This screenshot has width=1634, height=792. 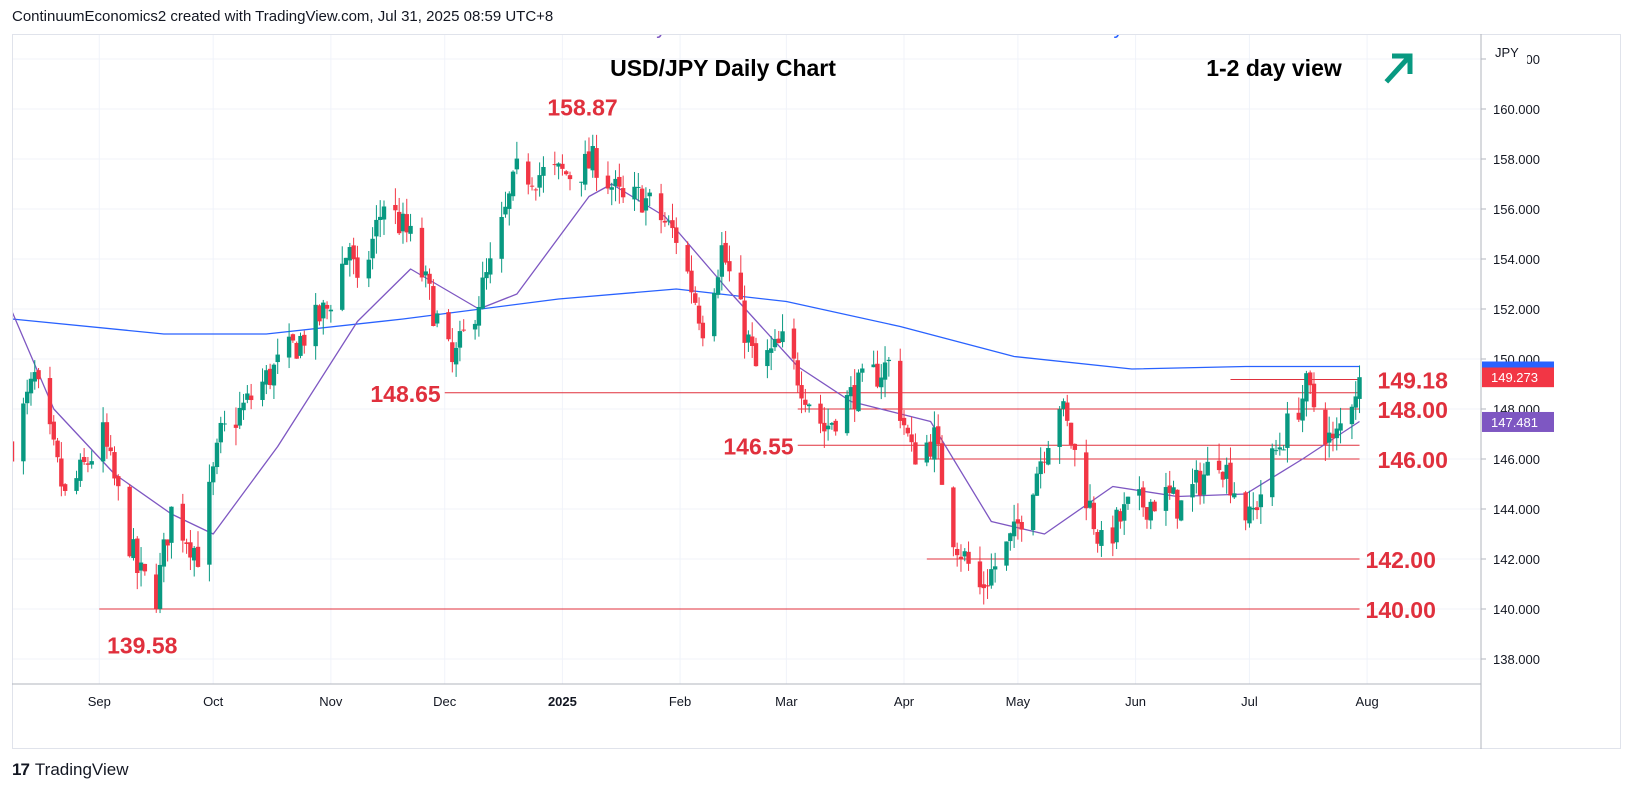 I want to click on x-tick-label: 2025, so click(x=562, y=701).